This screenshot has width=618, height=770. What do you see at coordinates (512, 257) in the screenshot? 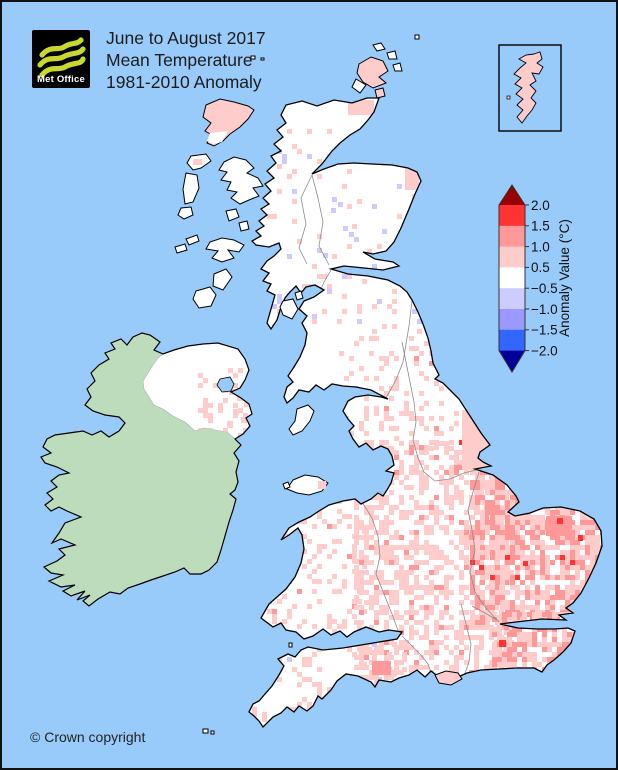
I see `legend-segment` at bounding box center [512, 257].